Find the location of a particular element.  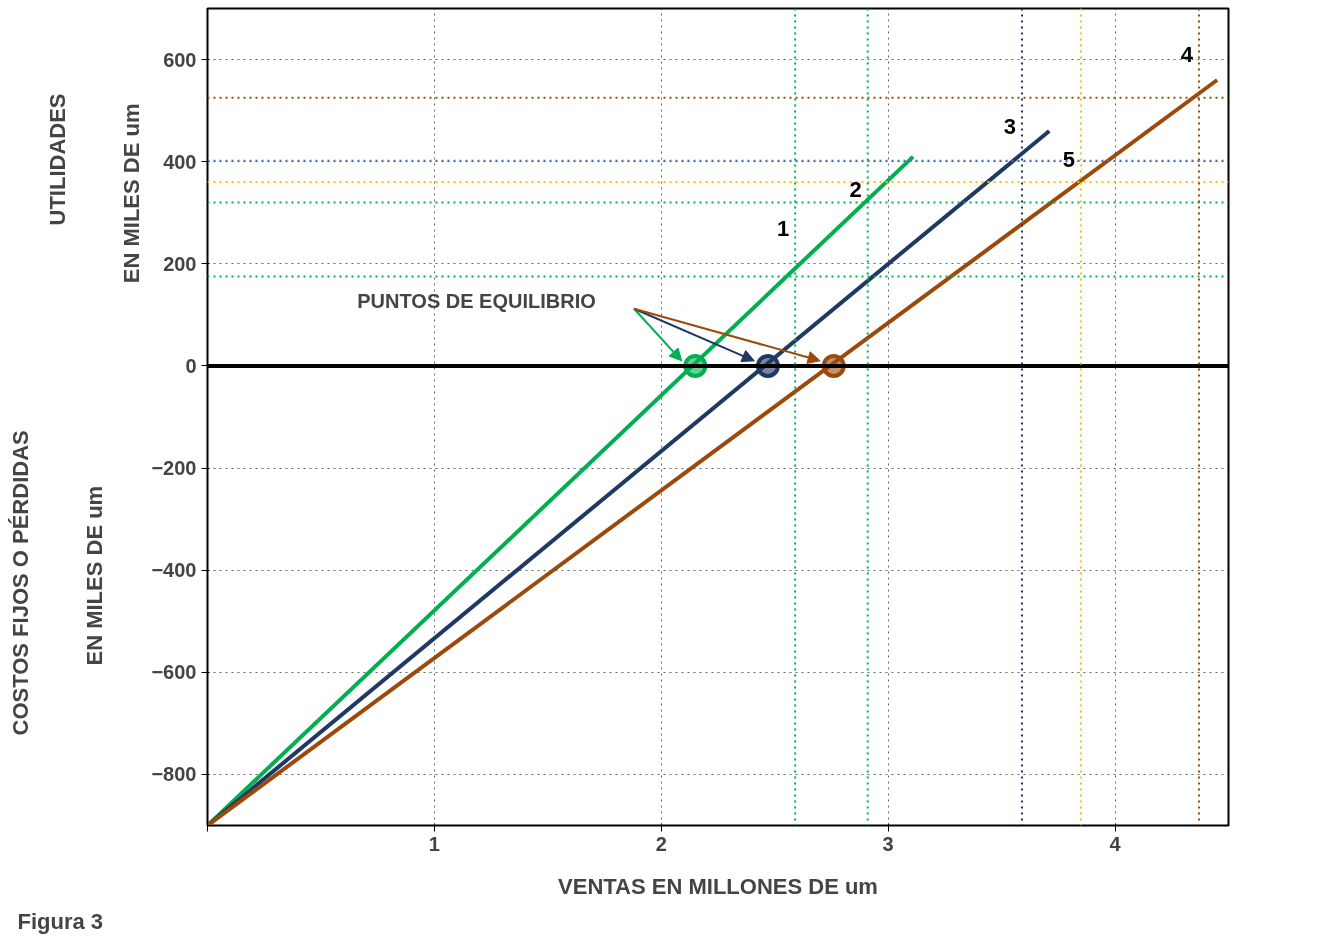

x-tick-label: 2 is located at coordinates (661, 843).